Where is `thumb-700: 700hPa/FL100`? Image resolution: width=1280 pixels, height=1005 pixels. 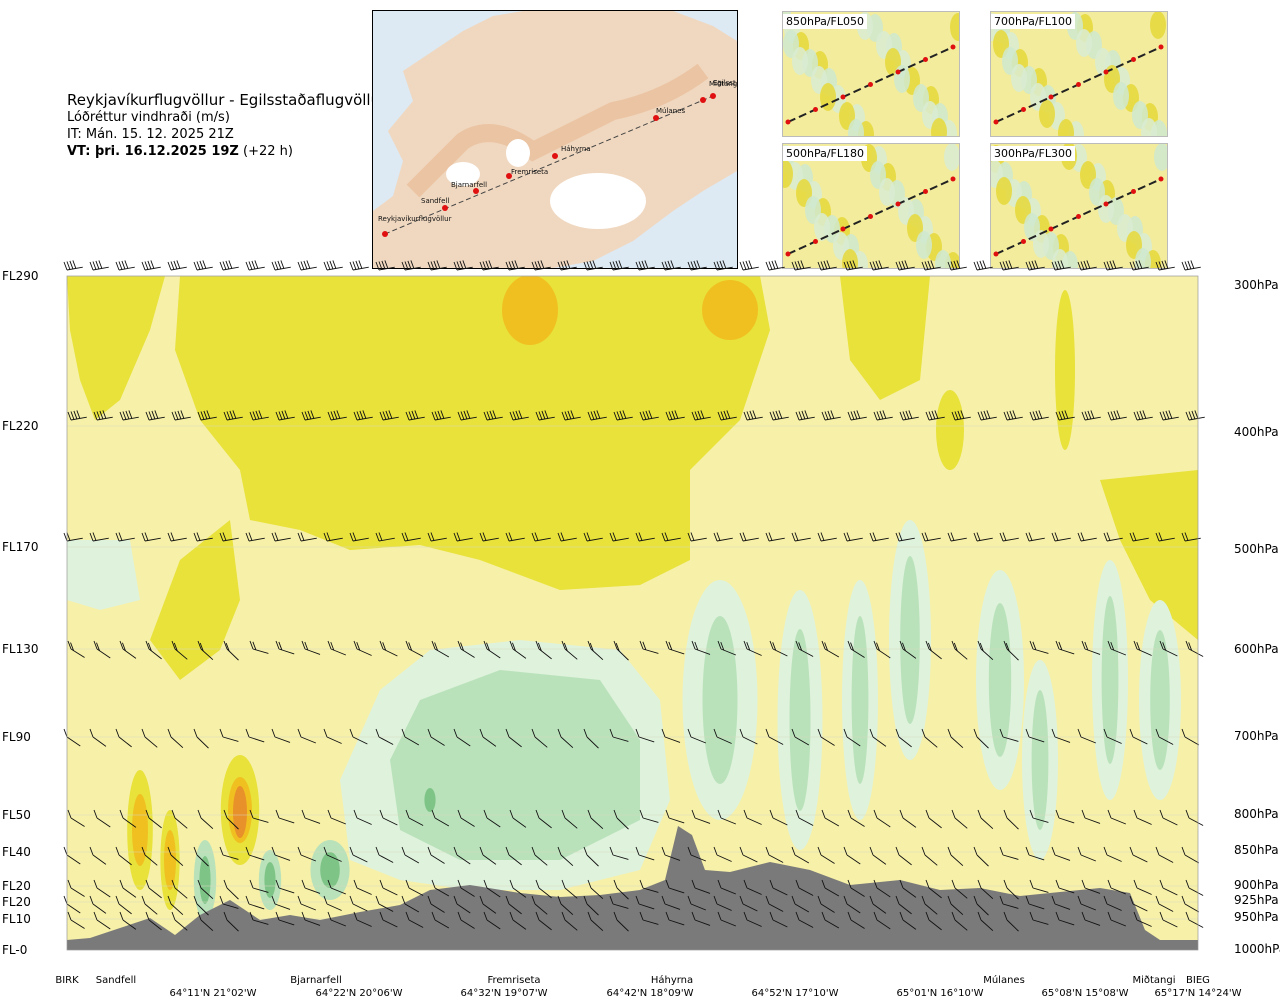 thumb-700: 700hPa/FL100 is located at coordinates (1079, 74).